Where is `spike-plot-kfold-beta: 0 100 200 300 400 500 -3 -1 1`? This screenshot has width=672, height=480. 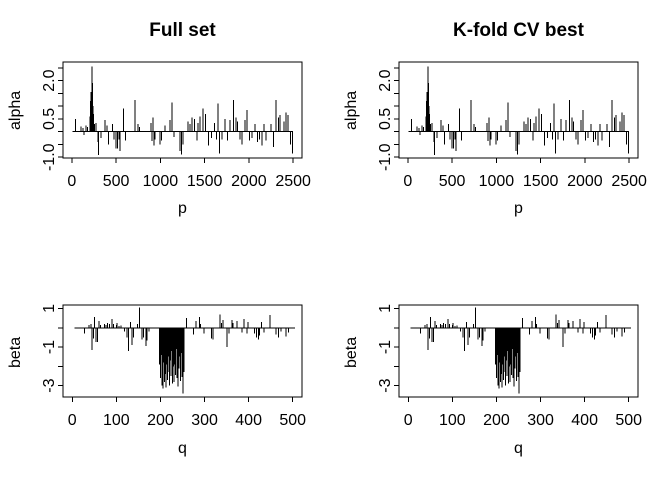
spike-plot-kfold-beta: 0 100 200 300 400 500 -3 -1 1 is located at coordinates (509, 366).